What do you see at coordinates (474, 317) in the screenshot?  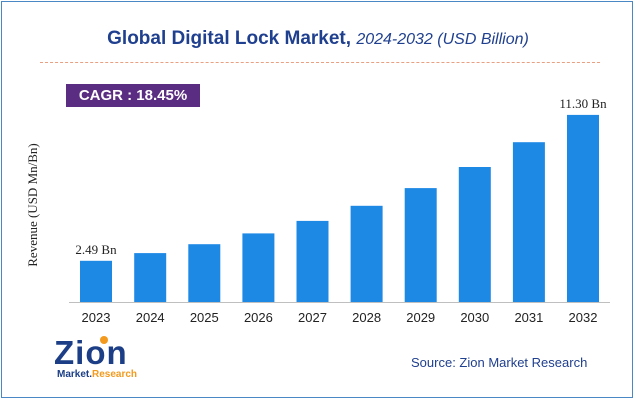 I see `x-tick-label: 2030` at bounding box center [474, 317].